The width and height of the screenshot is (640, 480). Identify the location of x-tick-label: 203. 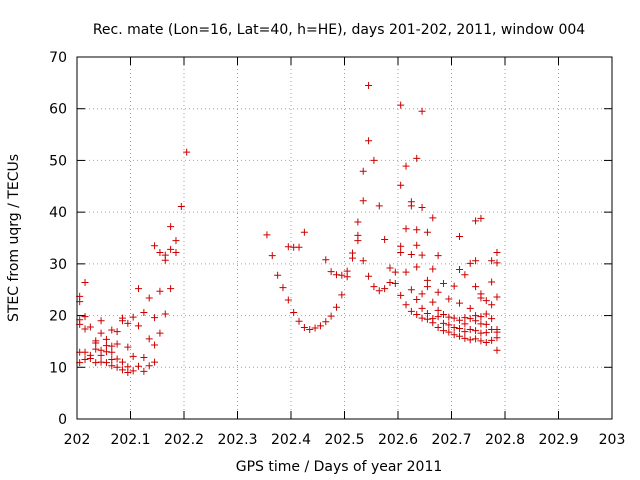
(612, 440).